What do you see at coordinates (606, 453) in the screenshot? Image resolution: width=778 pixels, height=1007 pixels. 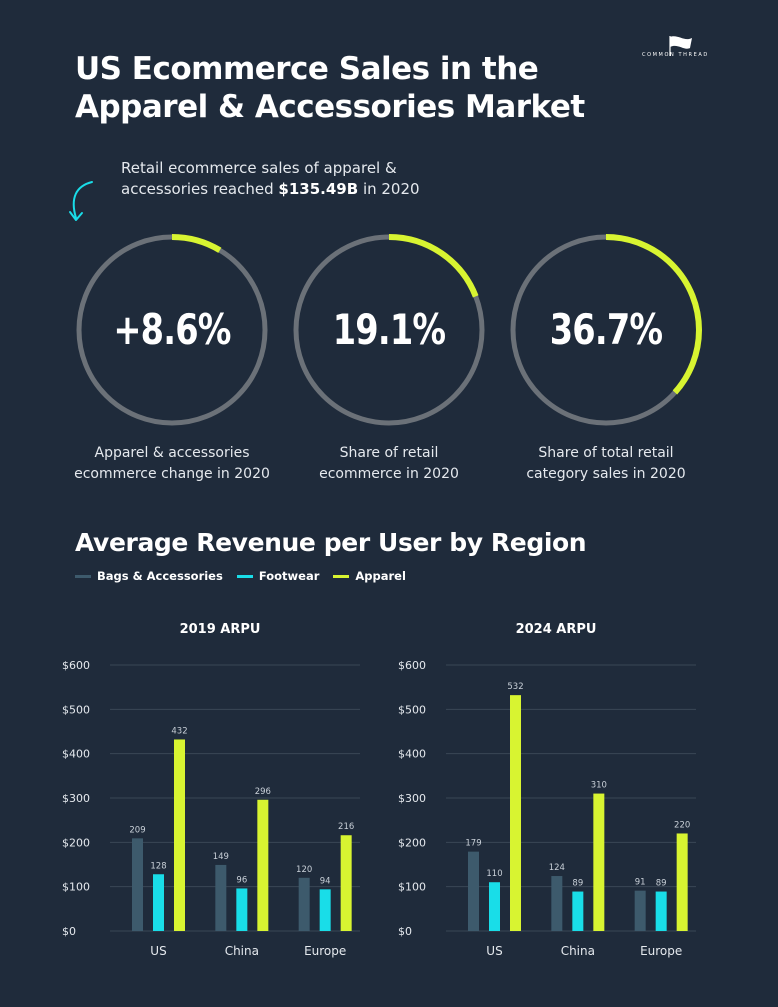 I see `stat-label-3-line-1: Share of total retail` at bounding box center [606, 453].